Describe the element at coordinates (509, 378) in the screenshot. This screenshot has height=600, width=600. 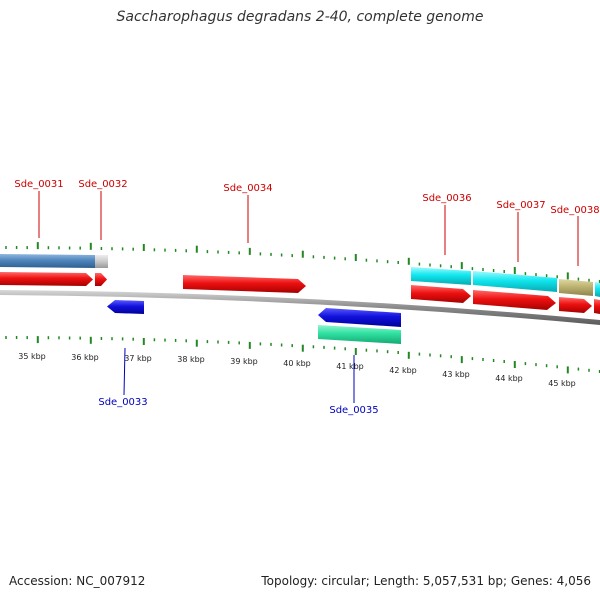
I see `scale-label: 44 kbp` at that location.